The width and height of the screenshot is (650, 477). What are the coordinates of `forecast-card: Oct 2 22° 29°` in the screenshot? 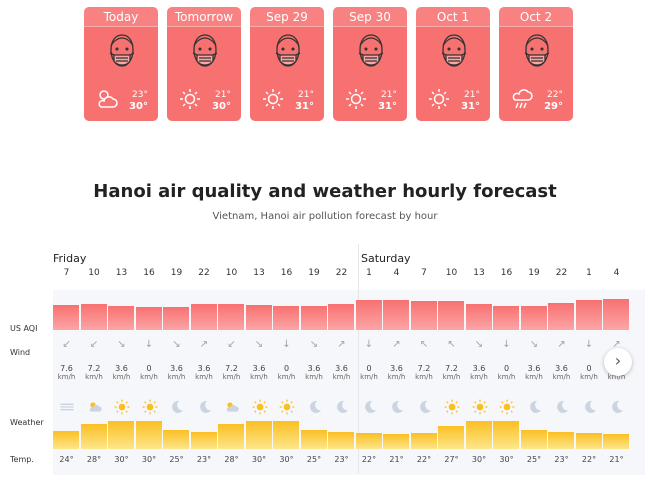 It's located at (536, 64).